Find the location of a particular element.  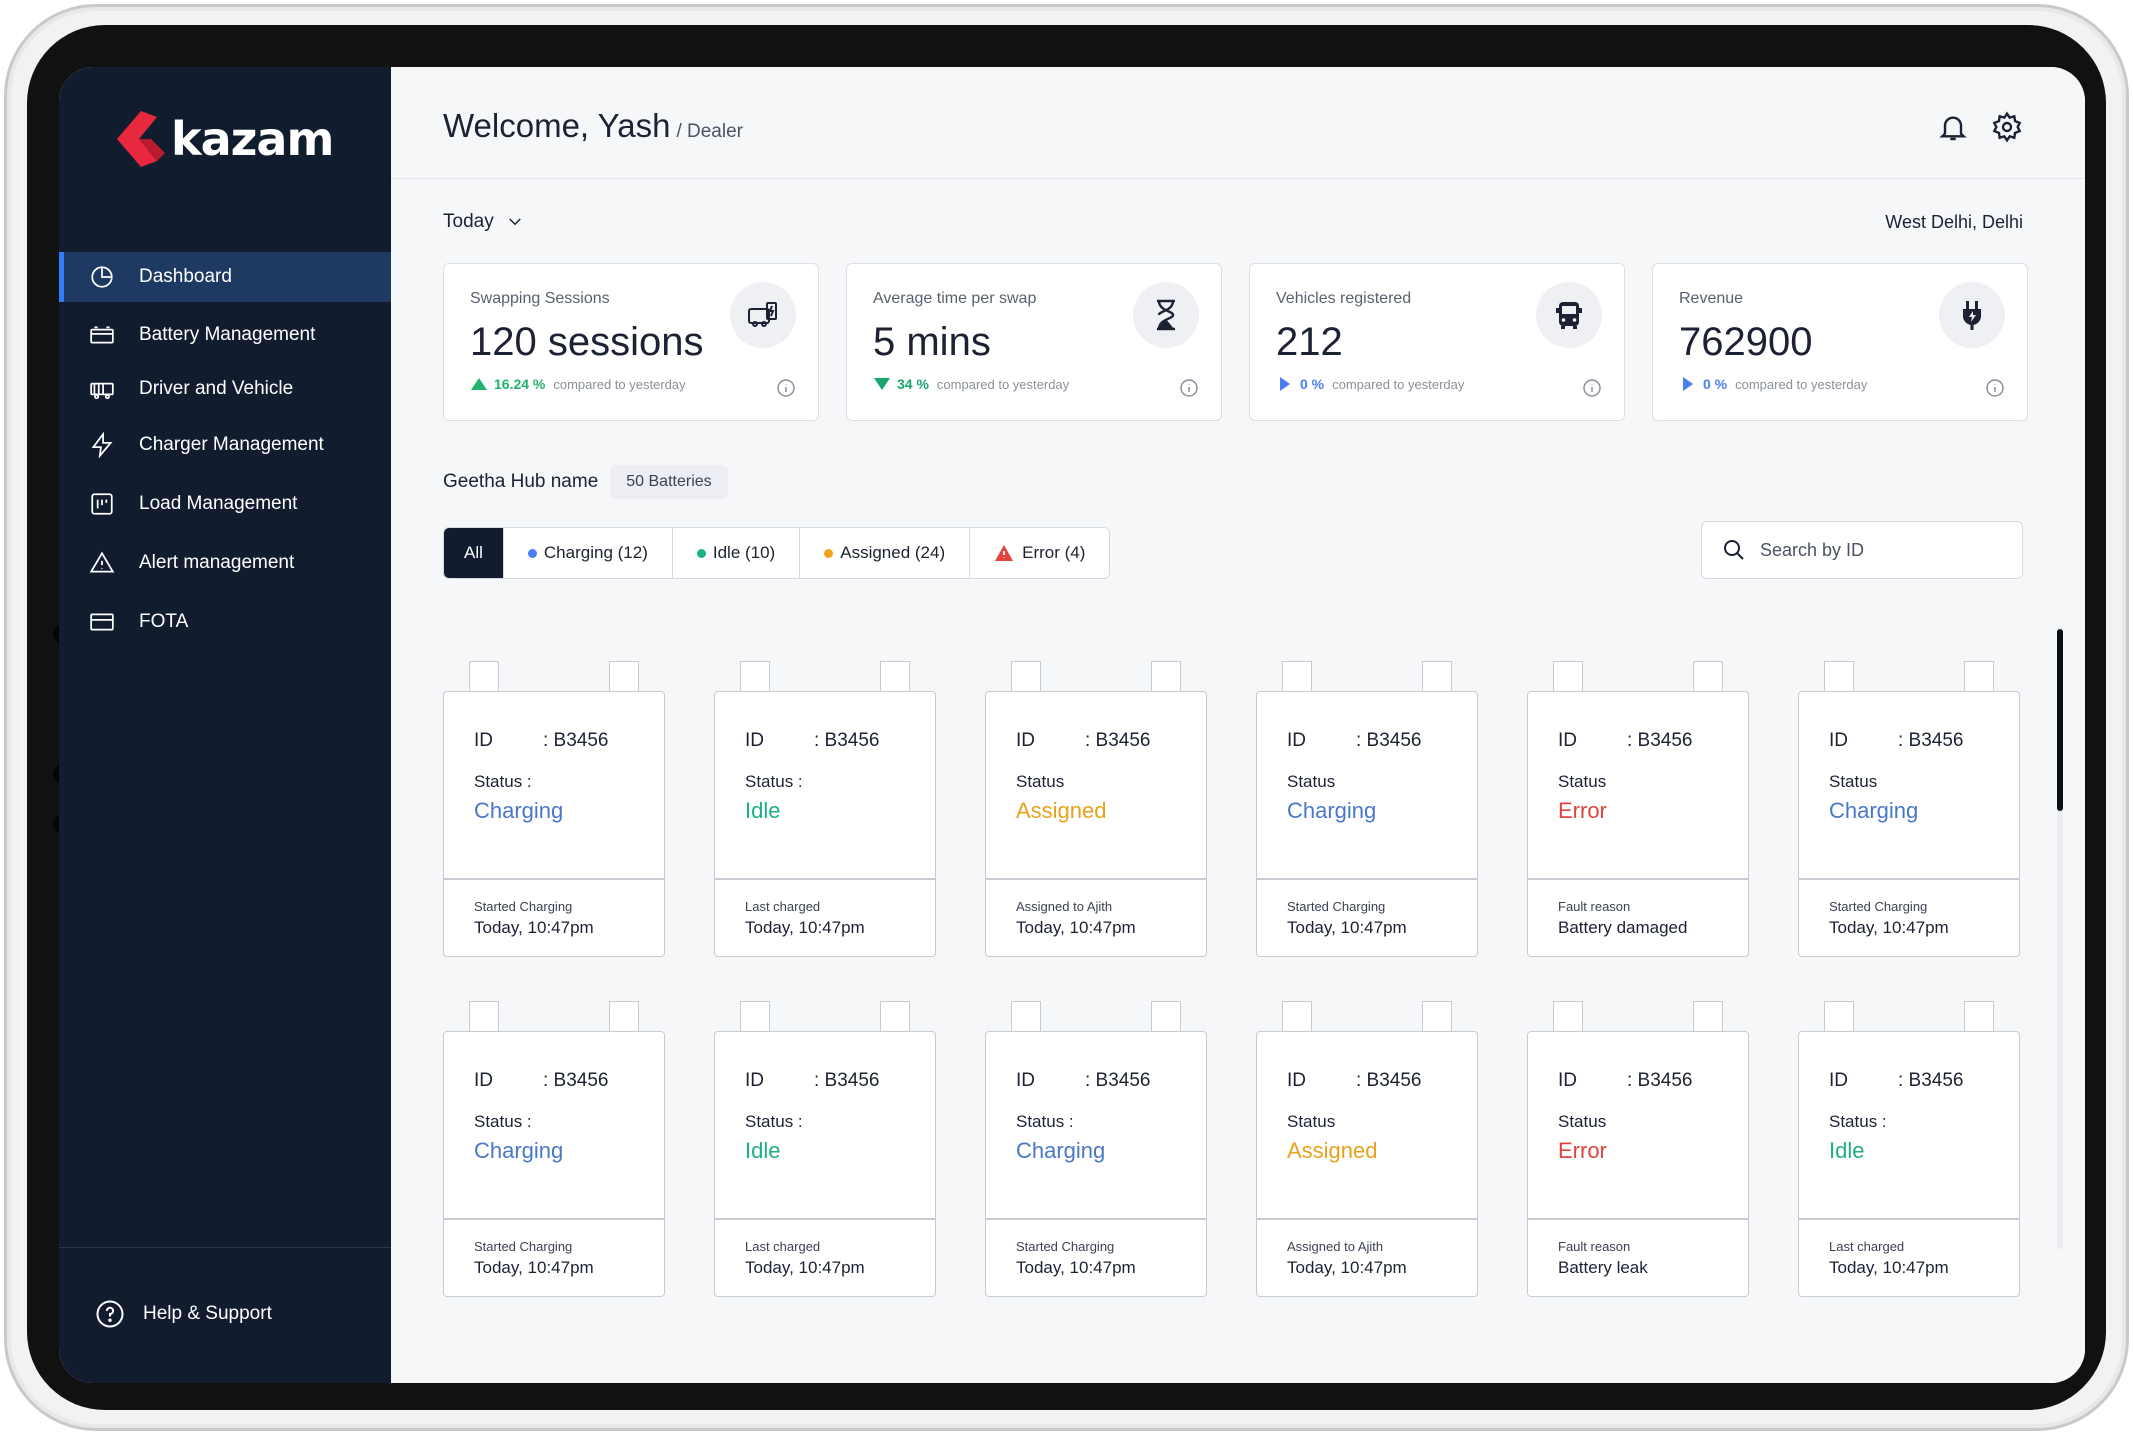

stat-value: 120 sessions is located at coordinates (587, 342).